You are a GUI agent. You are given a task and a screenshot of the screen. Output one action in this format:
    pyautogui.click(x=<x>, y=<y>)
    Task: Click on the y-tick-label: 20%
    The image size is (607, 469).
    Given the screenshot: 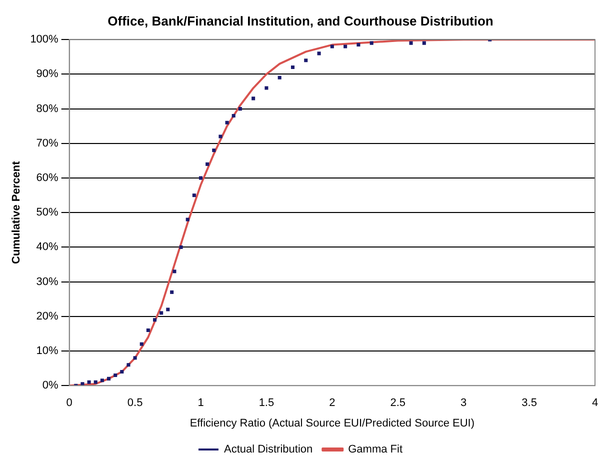 What is the action you would take?
    pyautogui.click(x=47, y=316)
    